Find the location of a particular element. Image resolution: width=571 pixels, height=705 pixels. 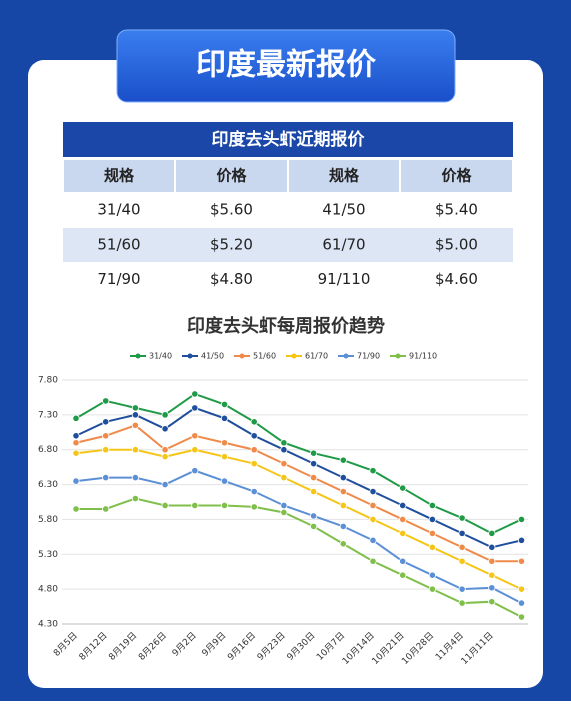

cell: $4.60 is located at coordinates (456, 279).